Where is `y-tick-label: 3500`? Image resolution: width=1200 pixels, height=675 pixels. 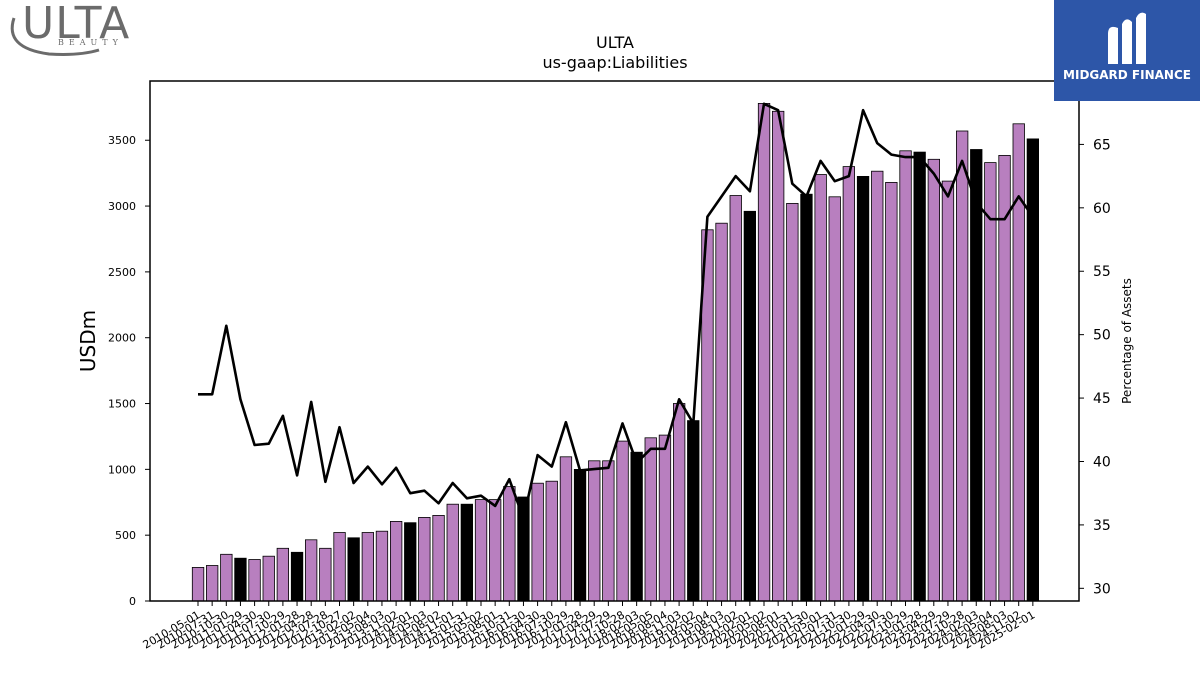 y-tick-label: 3500 is located at coordinates (122, 140).